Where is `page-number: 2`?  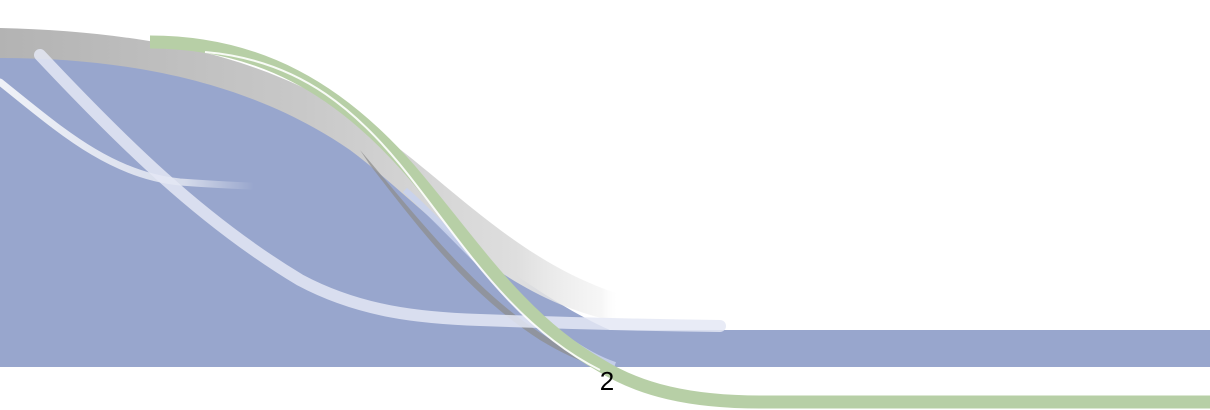
page-number: 2 is located at coordinates (607, 381).